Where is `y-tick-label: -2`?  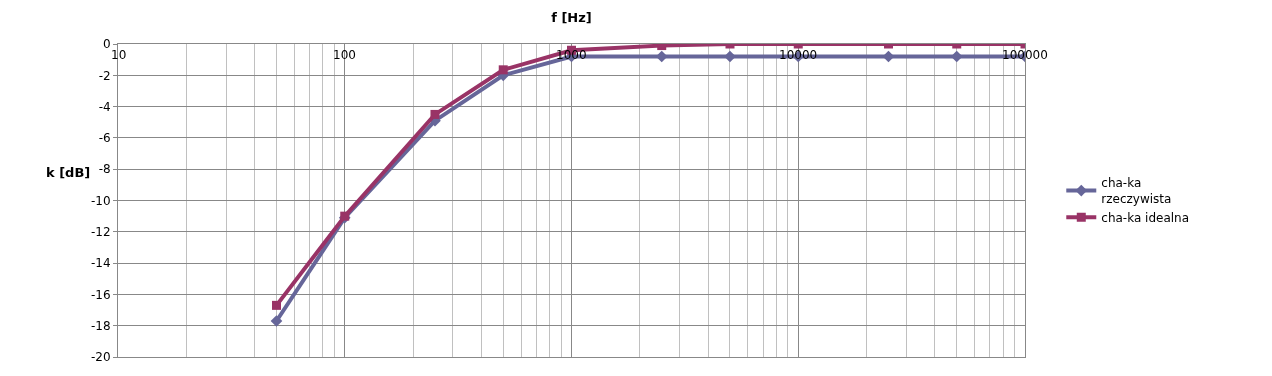 y-tick-label: -2 is located at coordinates (104, 75).